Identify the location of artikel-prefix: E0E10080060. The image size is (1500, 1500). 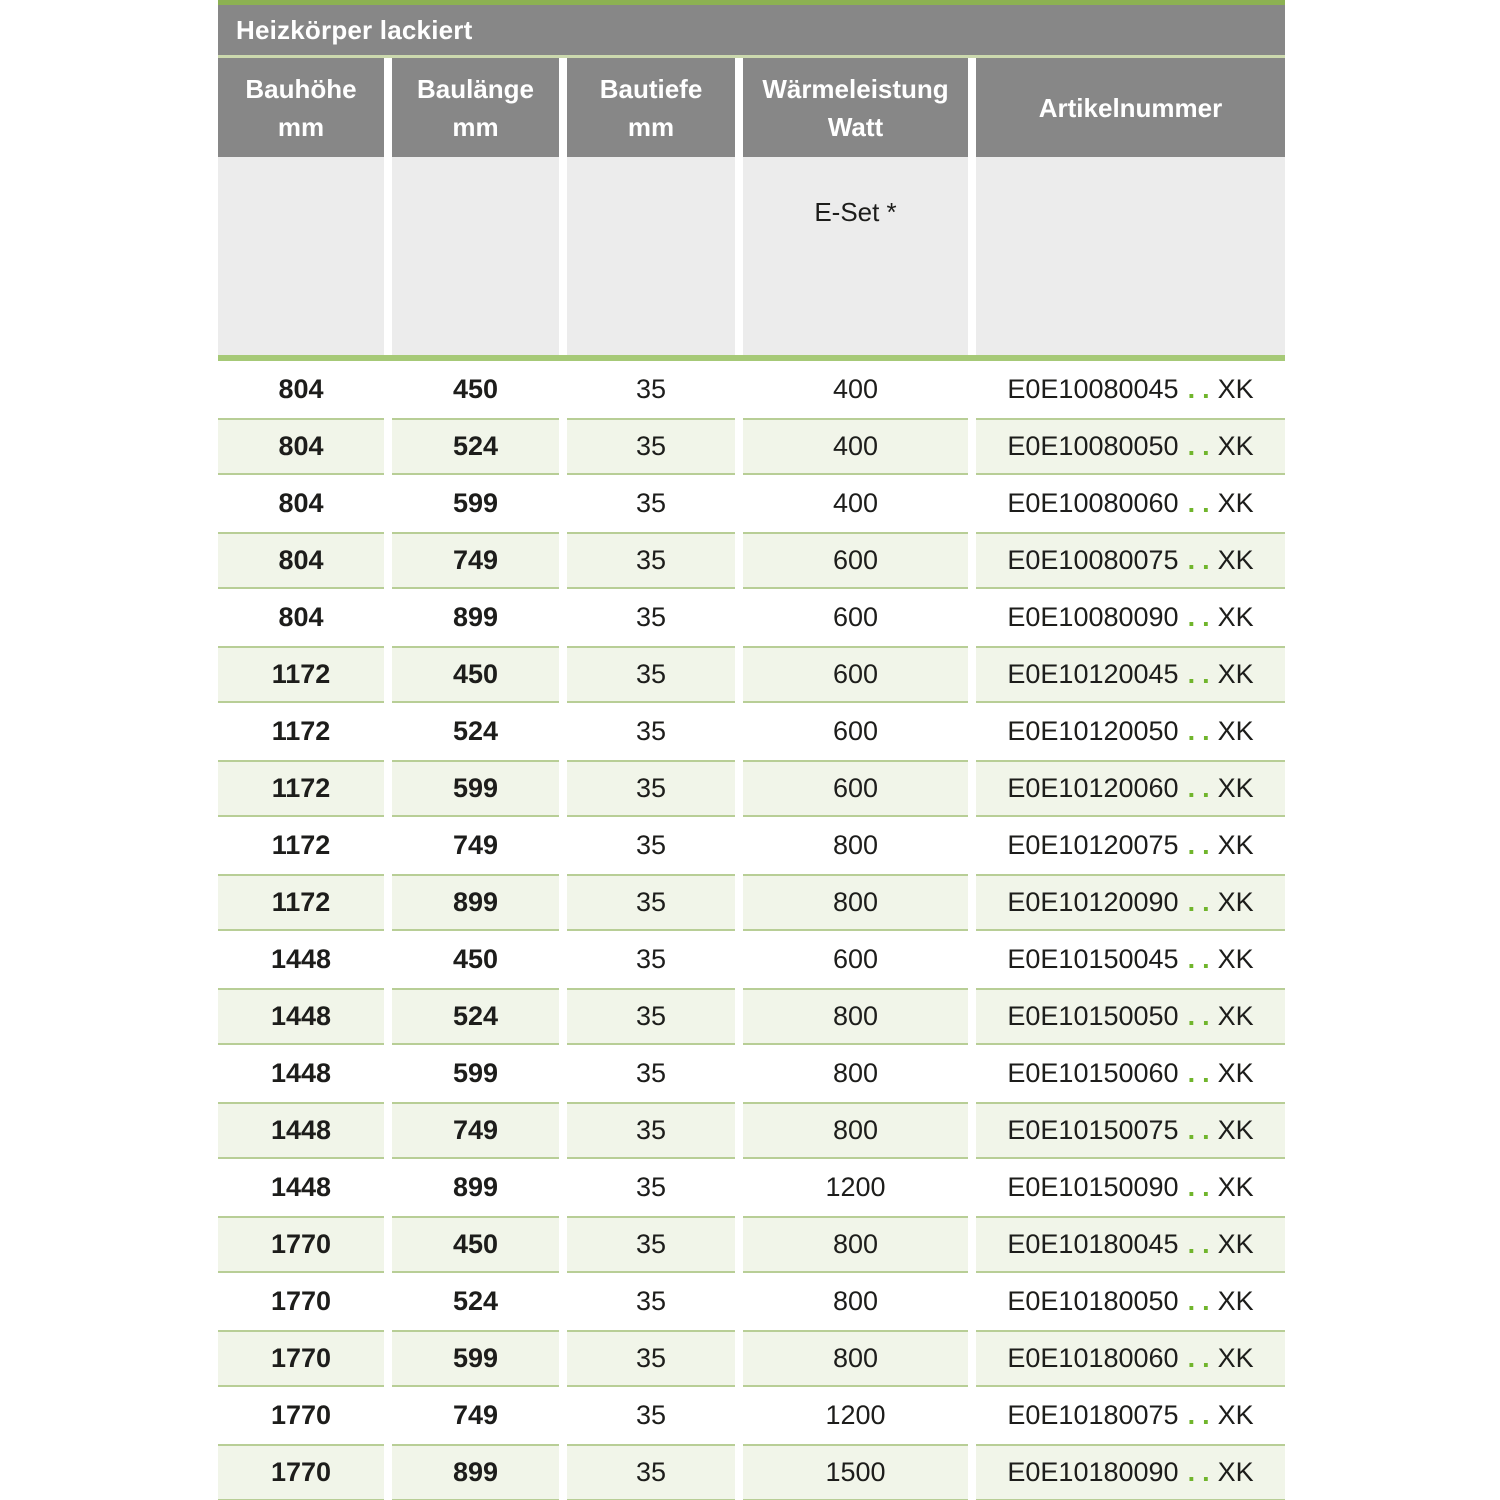
(1093, 503).